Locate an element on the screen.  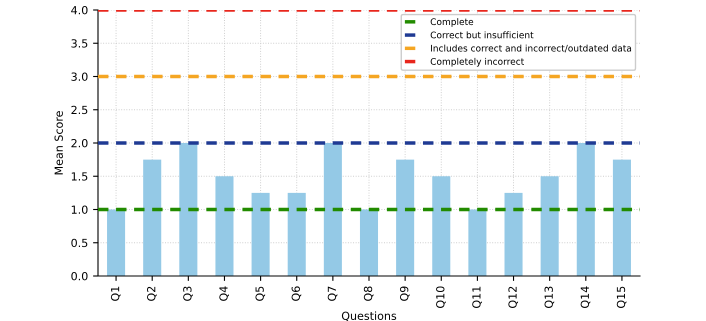
y-tick-label: 3.5 is located at coordinates (79, 43).